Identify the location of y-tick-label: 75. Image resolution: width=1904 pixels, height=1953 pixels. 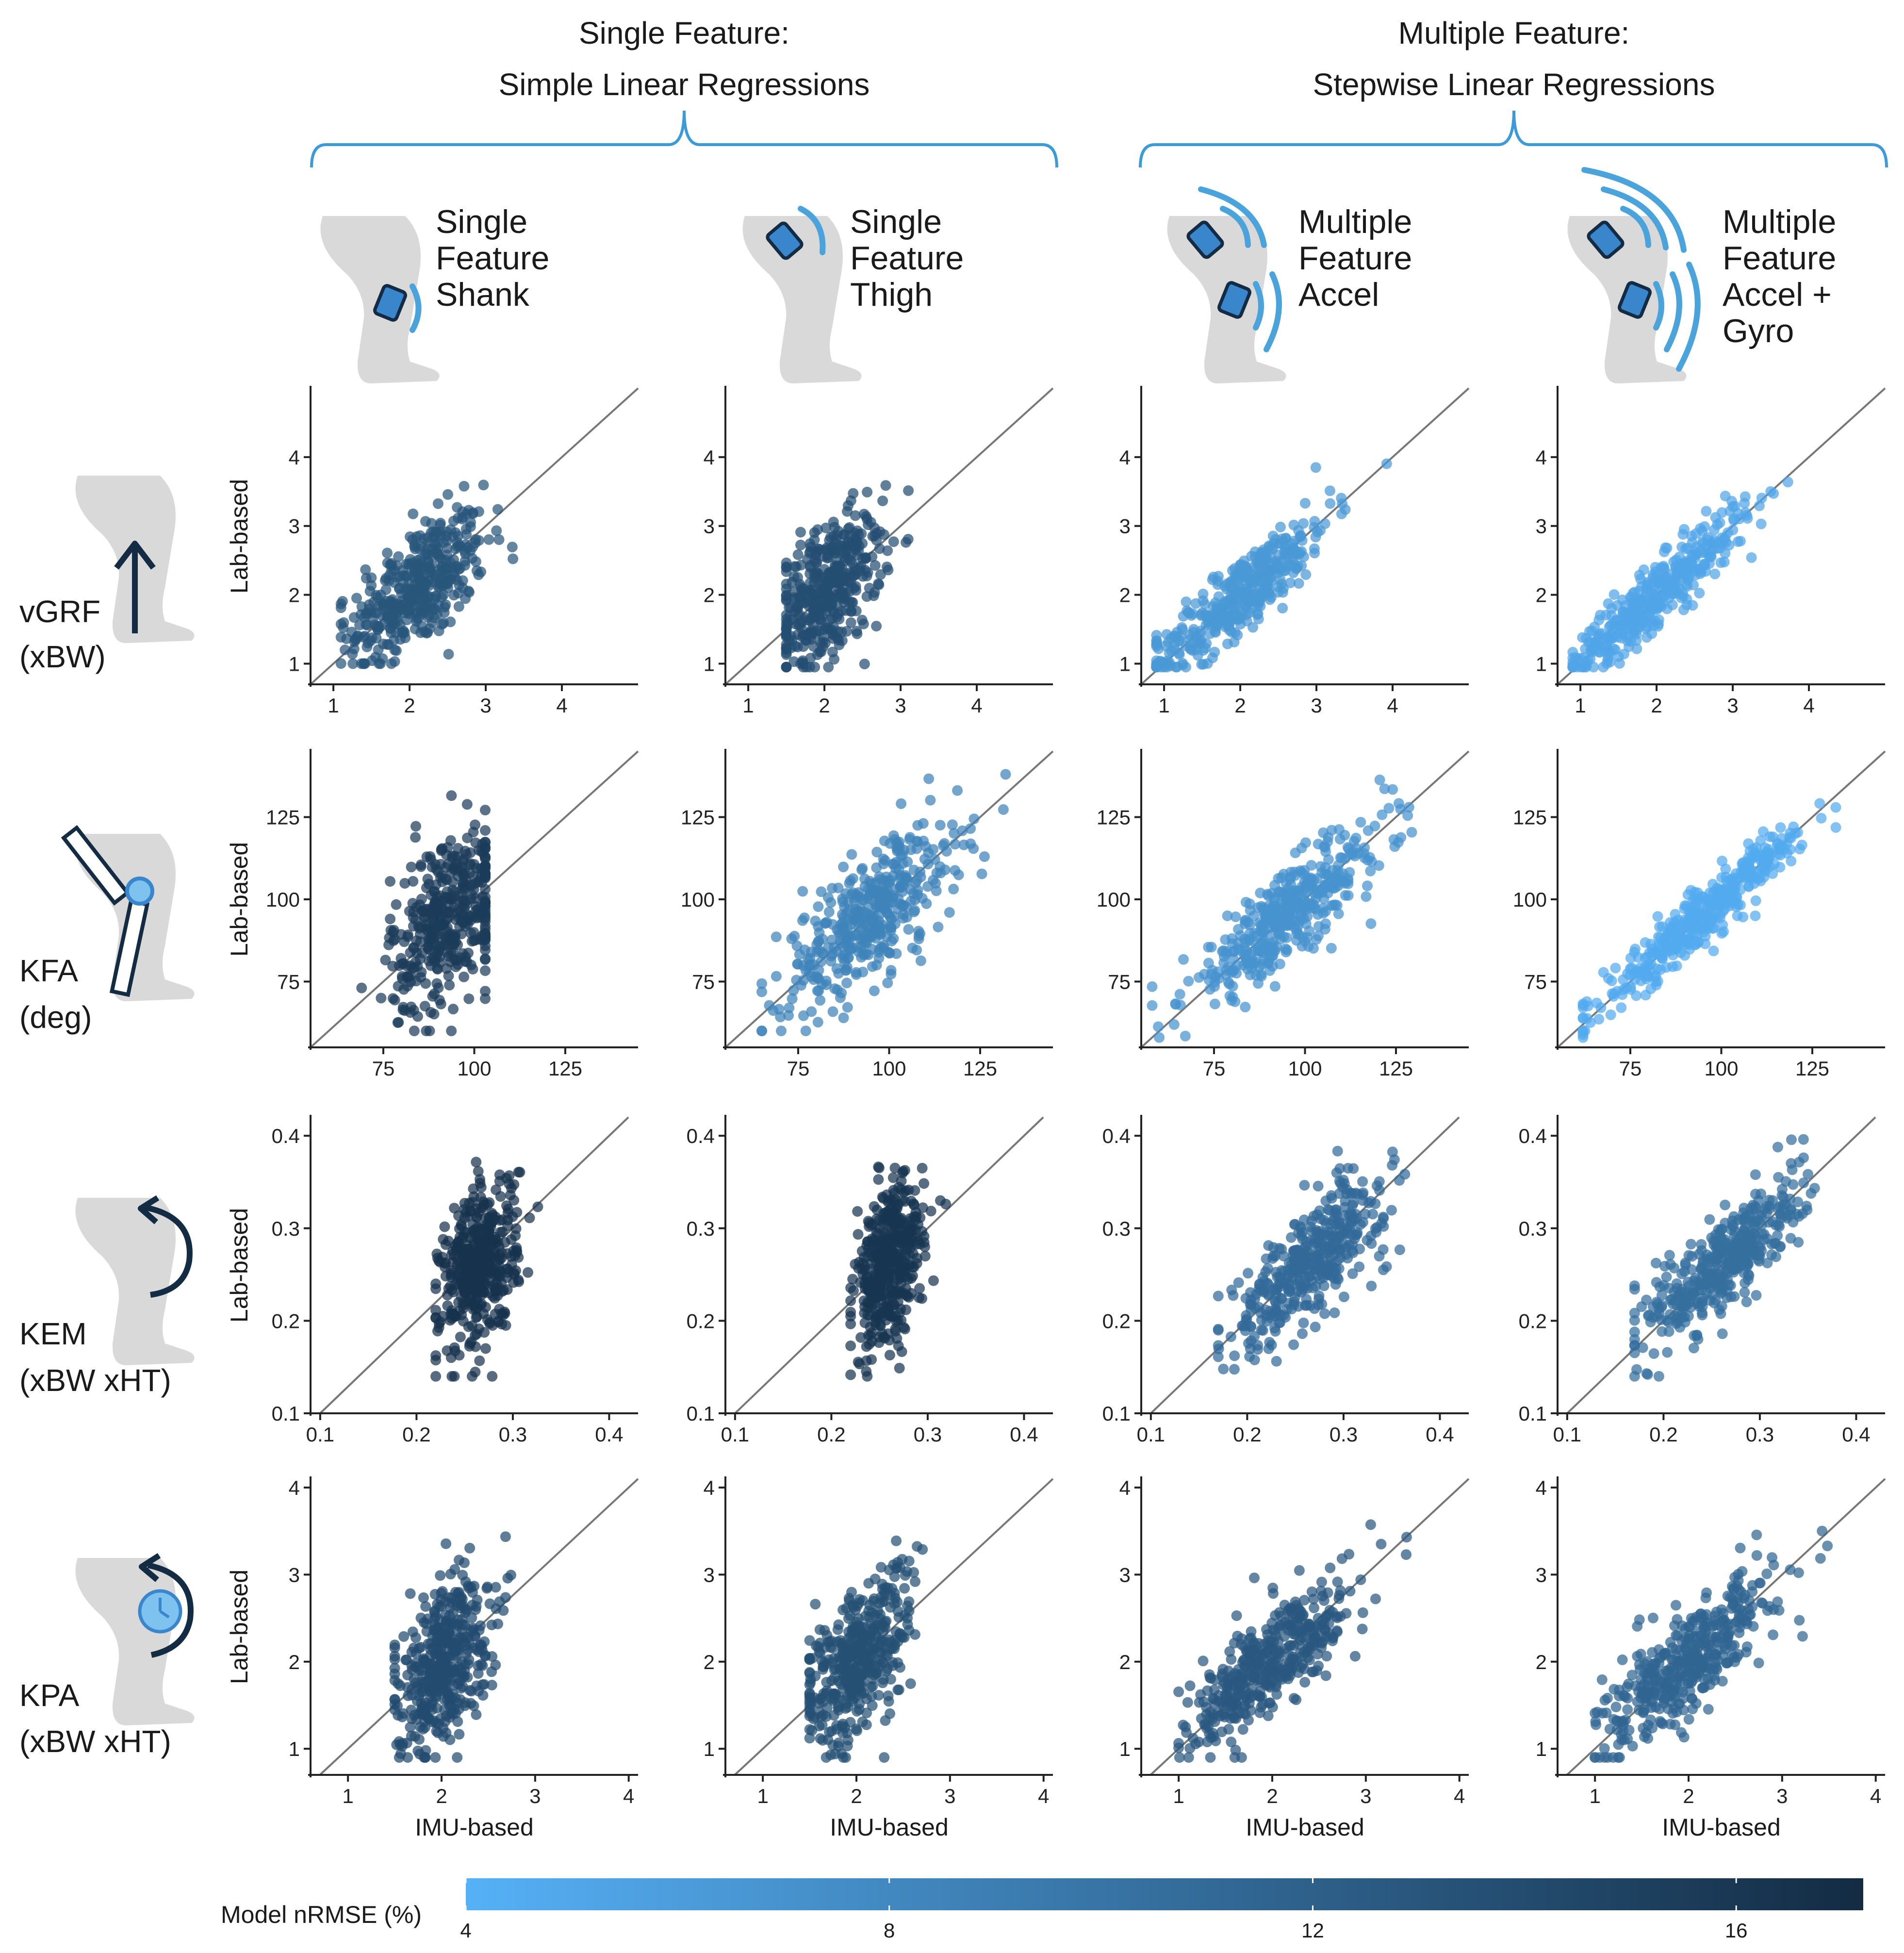
(1119, 982).